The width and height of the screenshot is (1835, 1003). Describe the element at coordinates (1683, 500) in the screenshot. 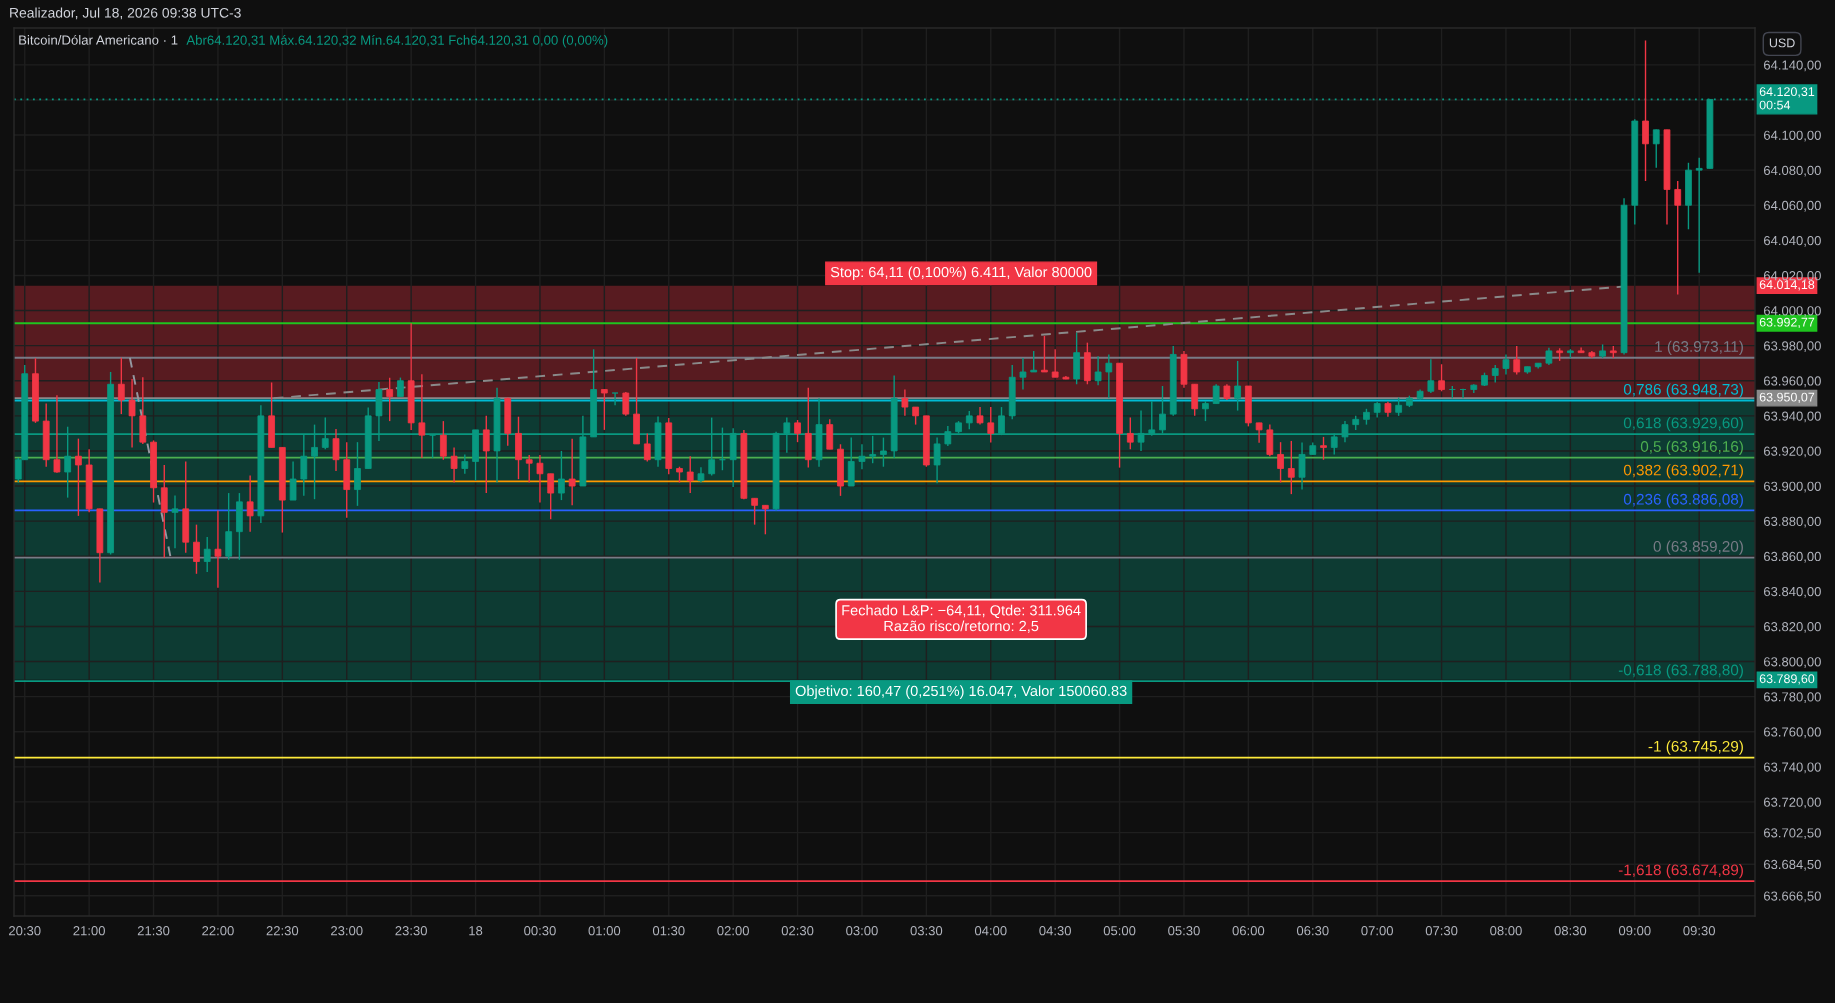

I see `ref-line-label: 0,236 (63.886,08)` at that location.